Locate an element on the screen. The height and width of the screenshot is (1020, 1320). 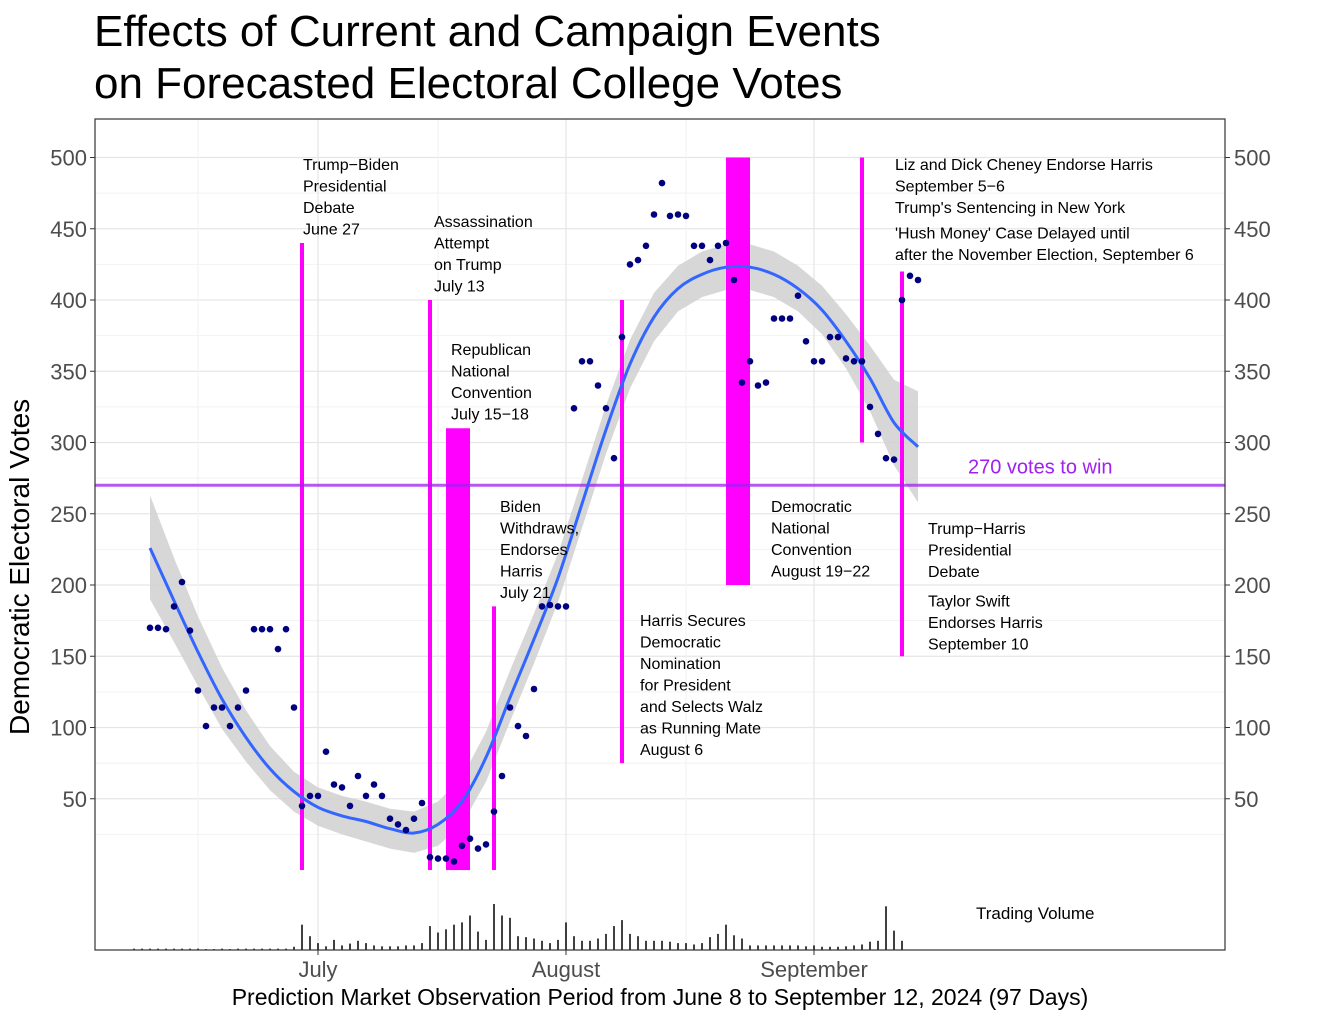
event-label-1: Trump−Biden is located at coordinates (351, 165).